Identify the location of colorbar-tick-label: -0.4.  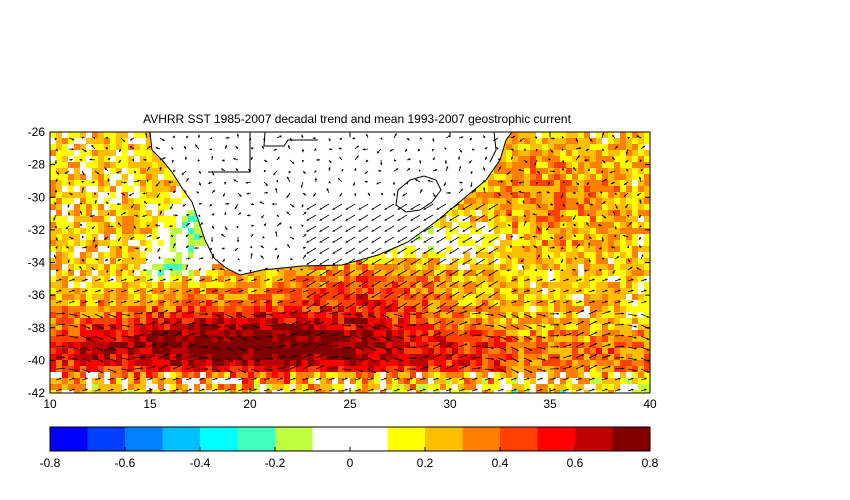
(200, 463).